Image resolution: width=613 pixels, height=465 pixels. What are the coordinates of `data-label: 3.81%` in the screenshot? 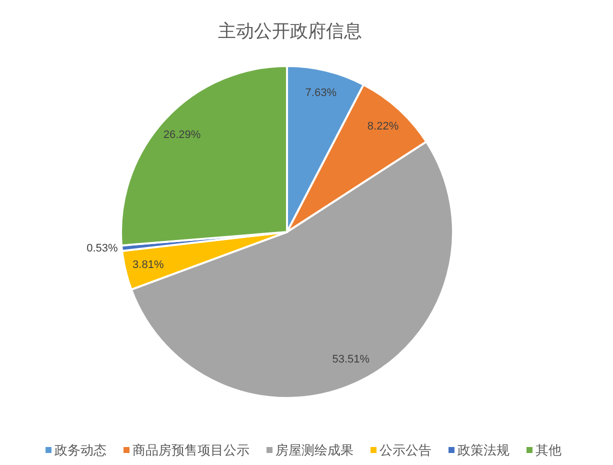 It's located at (148, 265).